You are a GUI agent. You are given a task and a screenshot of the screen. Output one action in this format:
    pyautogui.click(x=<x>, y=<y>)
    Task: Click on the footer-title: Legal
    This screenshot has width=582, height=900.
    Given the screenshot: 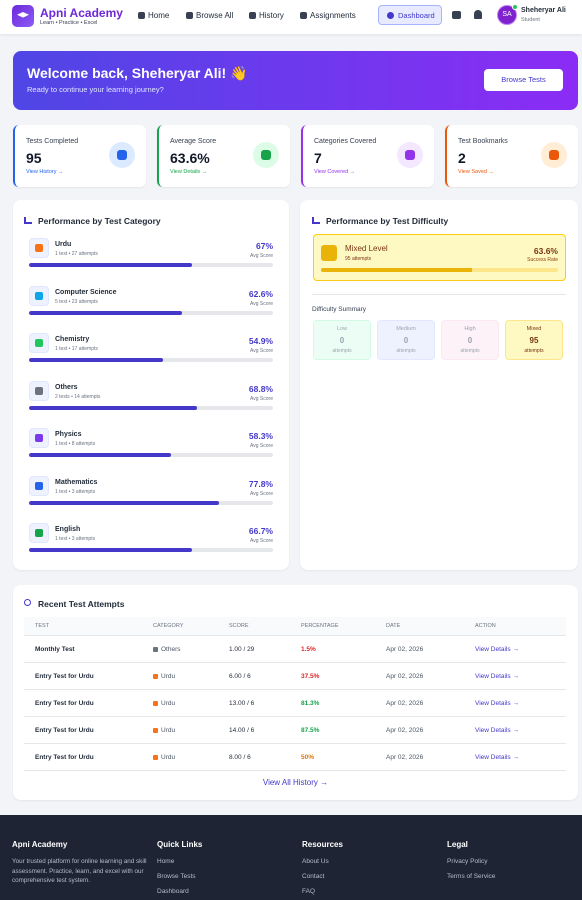 What is the action you would take?
    pyautogui.click(x=457, y=844)
    